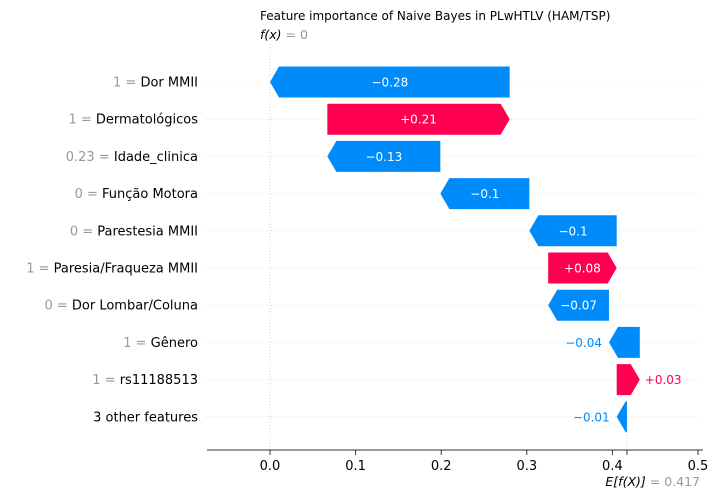  What do you see at coordinates (150, 194) in the screenshot?
I see `feature-name: Função Motora` at bounding box center [150, 194].